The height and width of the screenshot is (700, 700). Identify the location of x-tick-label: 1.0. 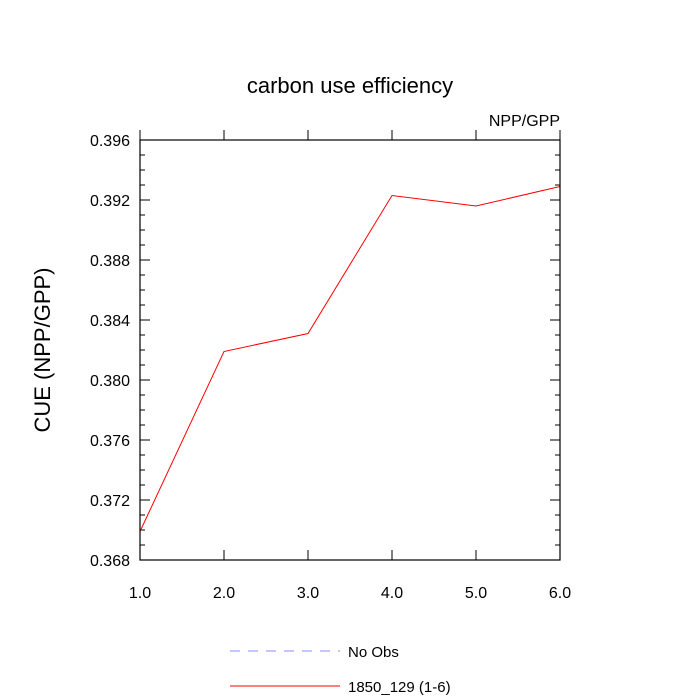
(140, 593).